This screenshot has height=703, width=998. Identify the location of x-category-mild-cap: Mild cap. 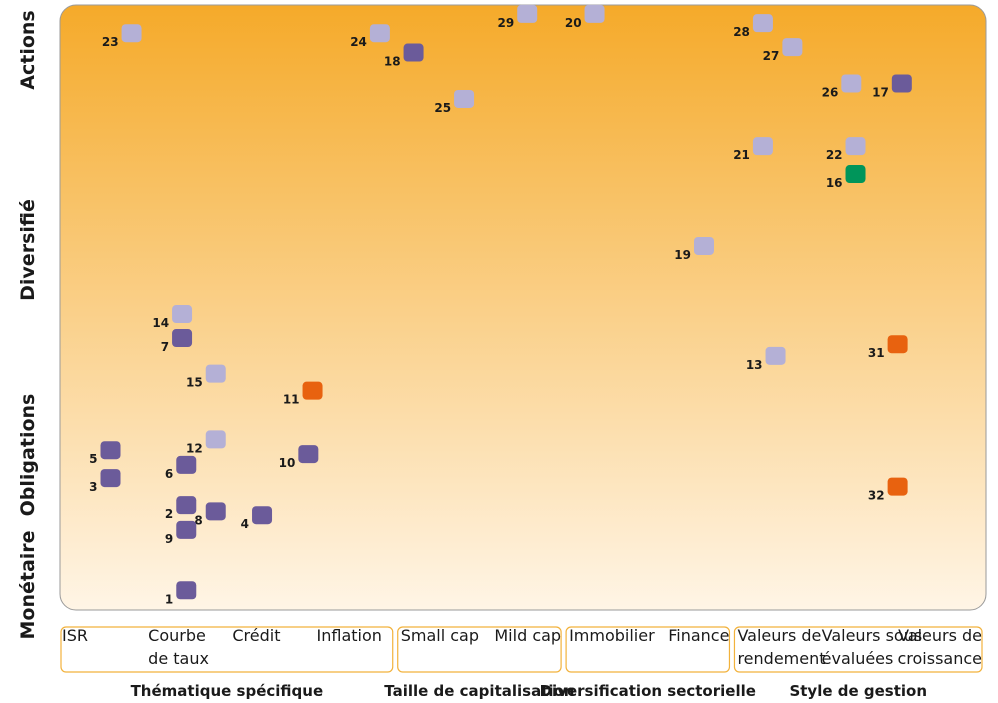
(527, 635).